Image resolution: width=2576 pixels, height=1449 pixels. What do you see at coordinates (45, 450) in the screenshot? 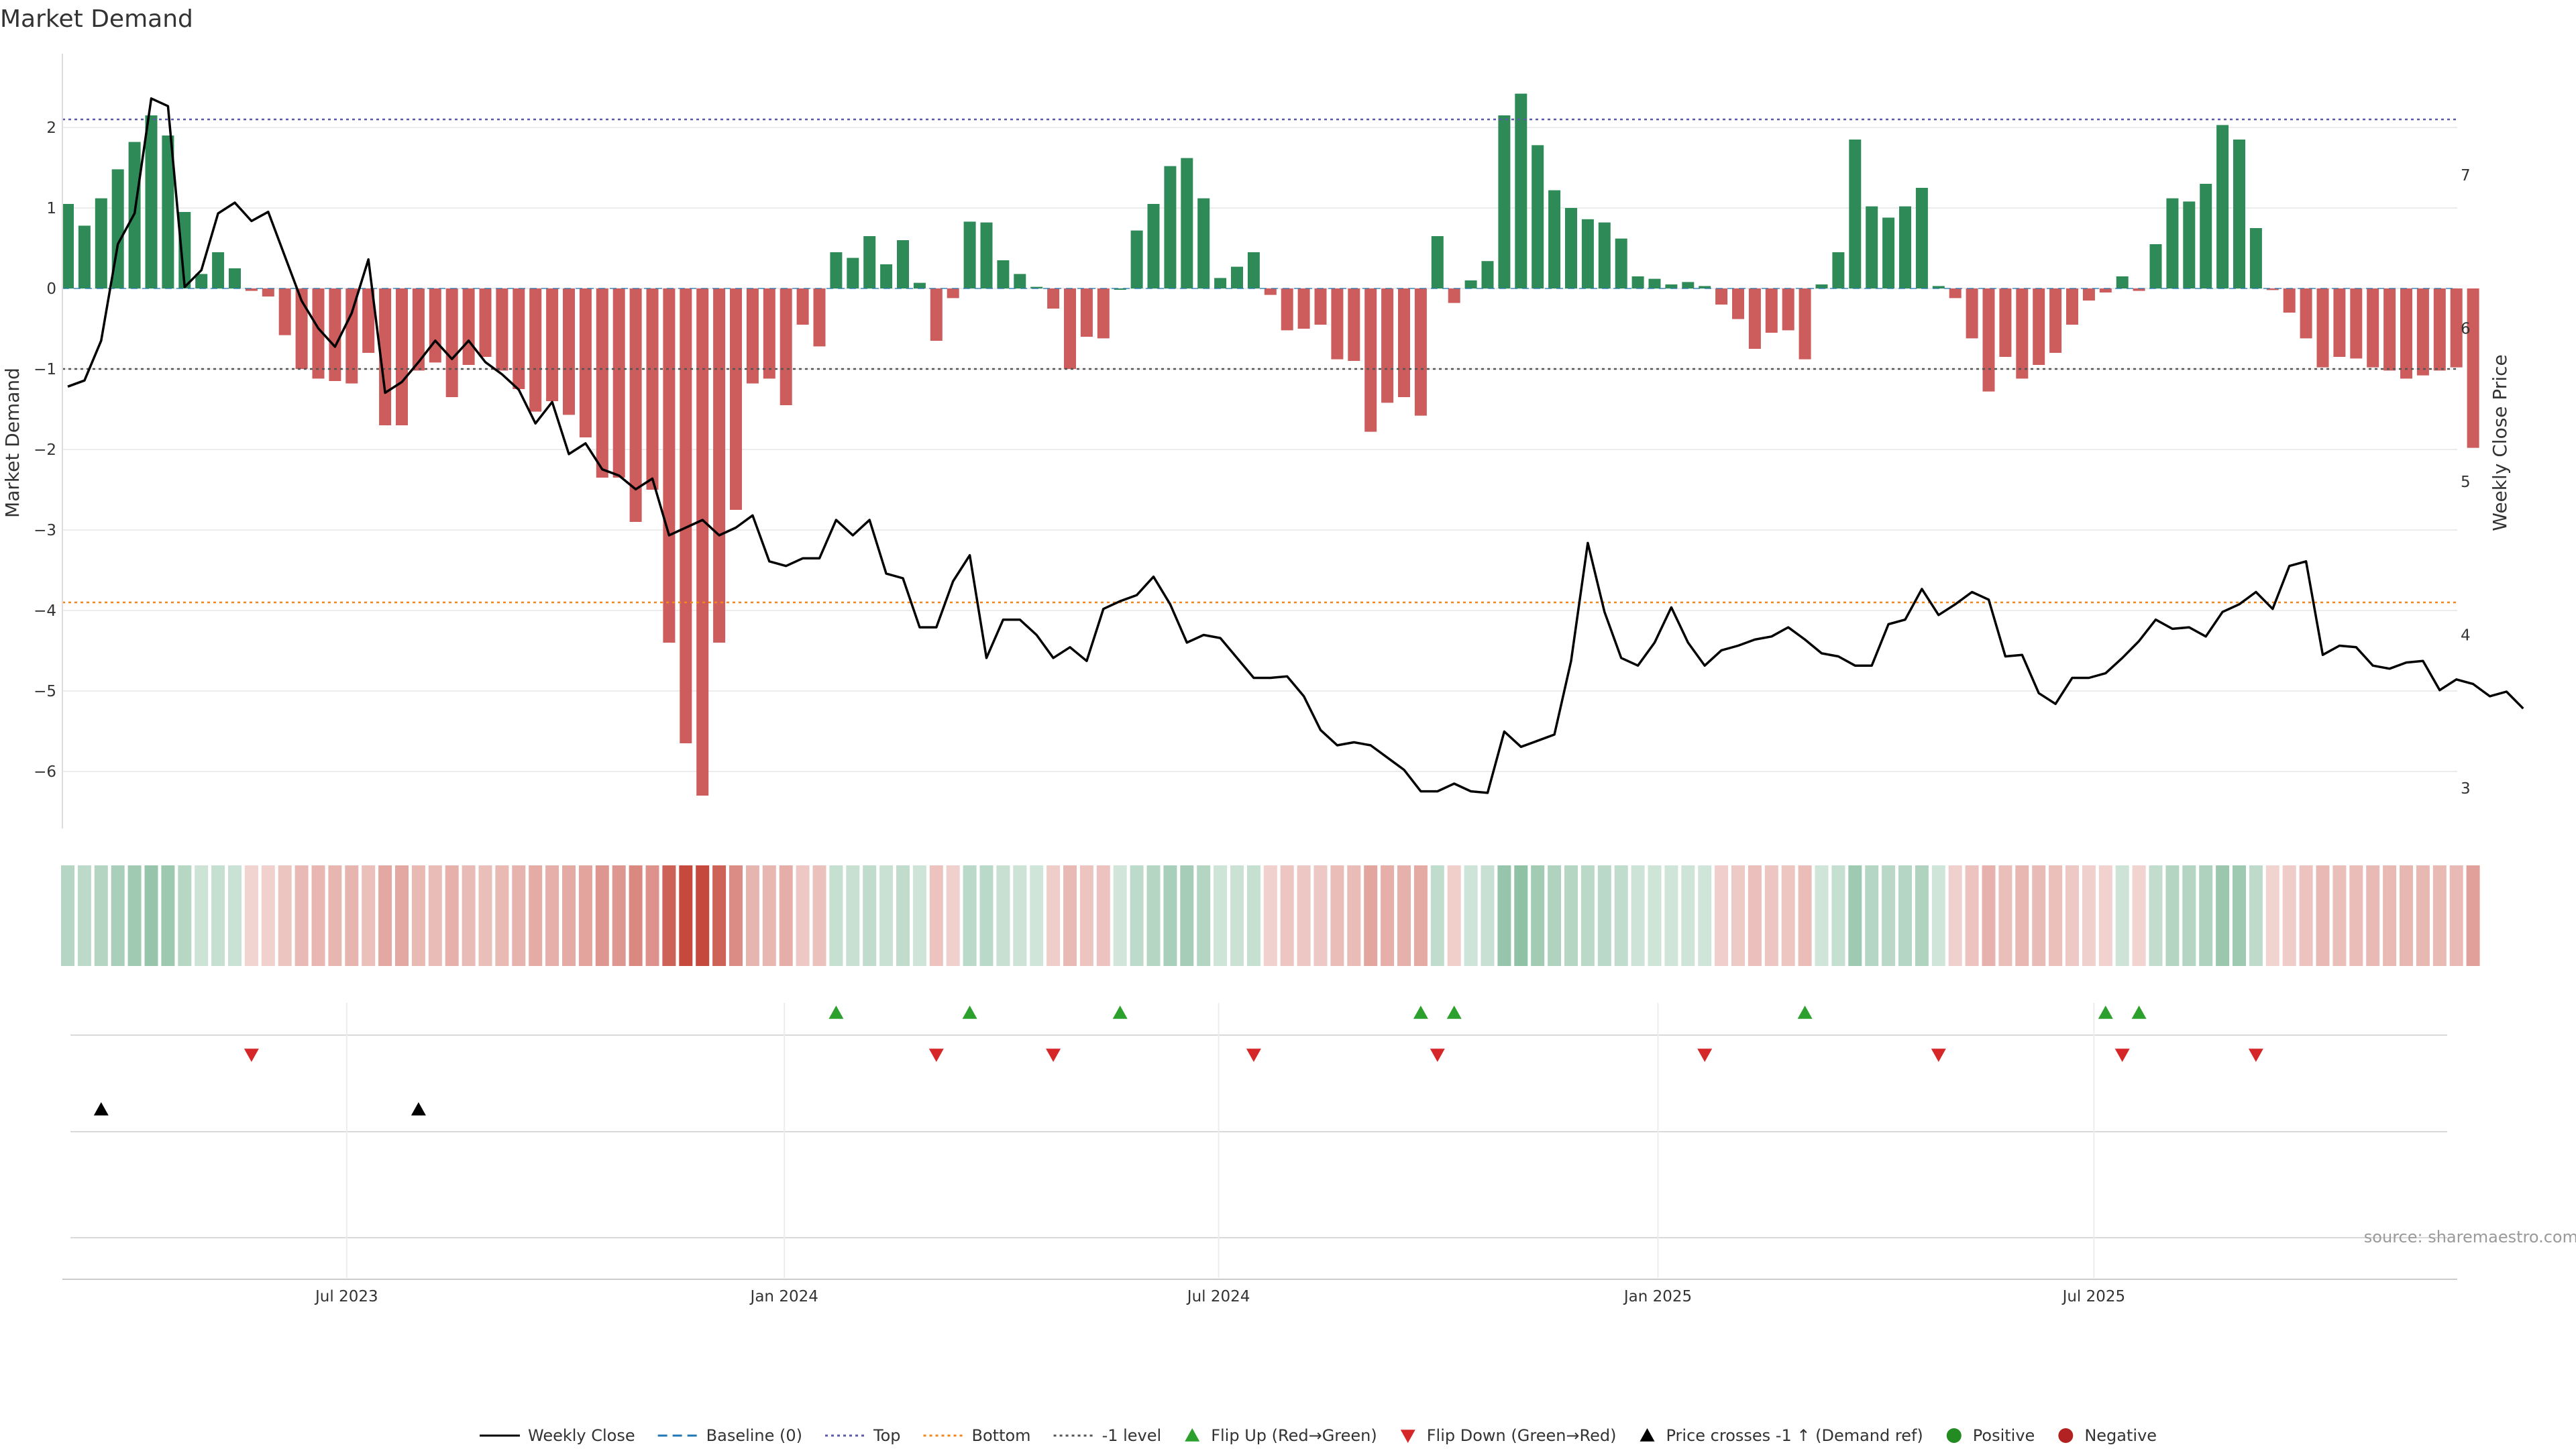
I see `left-axis-ticks: 2 1 0 −1 −2 −3 −4 −5 −6` at bounding box center [45, 450].